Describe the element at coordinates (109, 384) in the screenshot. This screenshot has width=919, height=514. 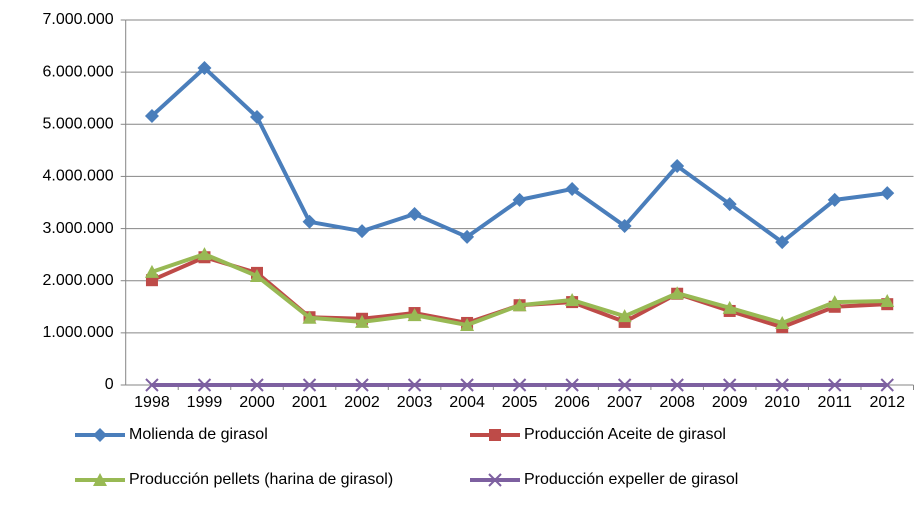
I see `y-tick-label: 0` at that location.